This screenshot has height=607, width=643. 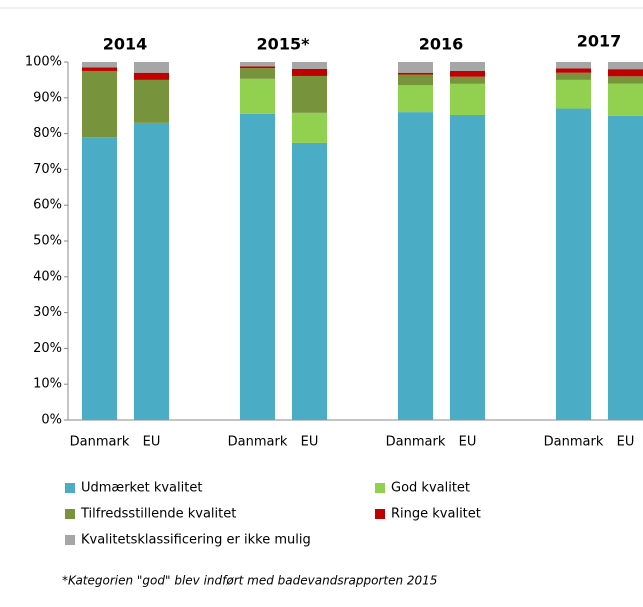 I want to click on y-tick-label: 40%, so click(x=47, y=276).